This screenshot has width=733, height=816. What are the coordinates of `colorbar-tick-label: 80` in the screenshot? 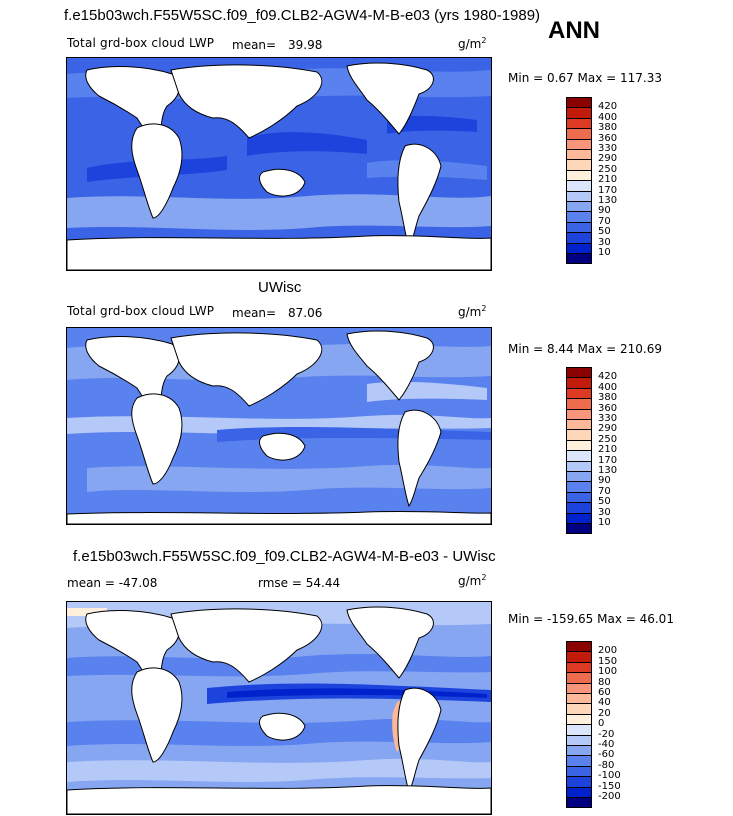 It's located at (604, 682).